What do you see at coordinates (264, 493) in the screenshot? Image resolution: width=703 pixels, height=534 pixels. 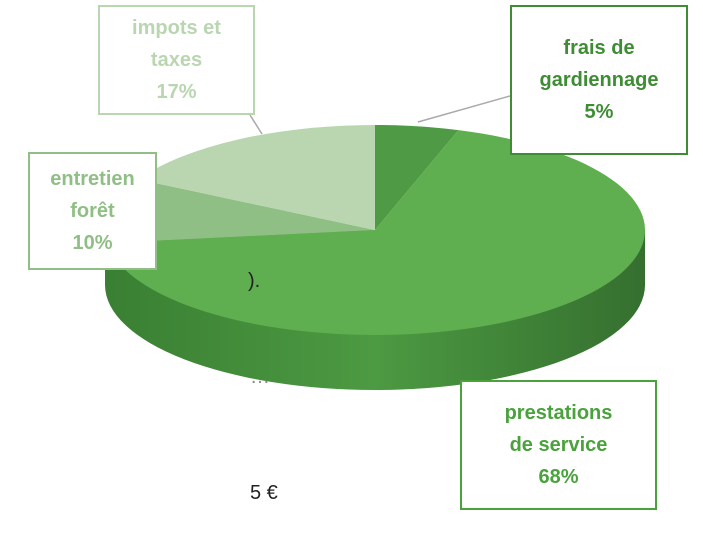 I see `side-text: 5 €` at bounding box center [264, 493].